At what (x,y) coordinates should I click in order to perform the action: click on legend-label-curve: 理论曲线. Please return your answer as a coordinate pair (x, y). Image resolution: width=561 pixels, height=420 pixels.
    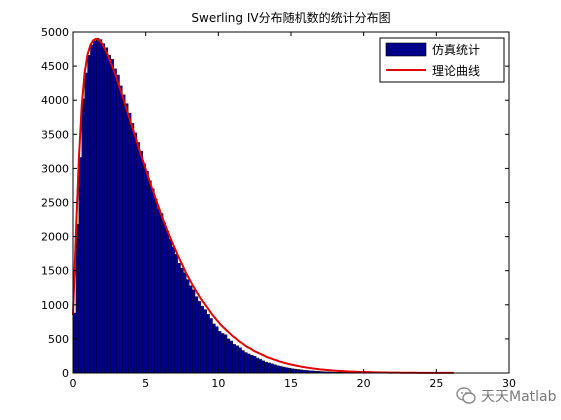
    Looking at the image, I should click on (456, 71).